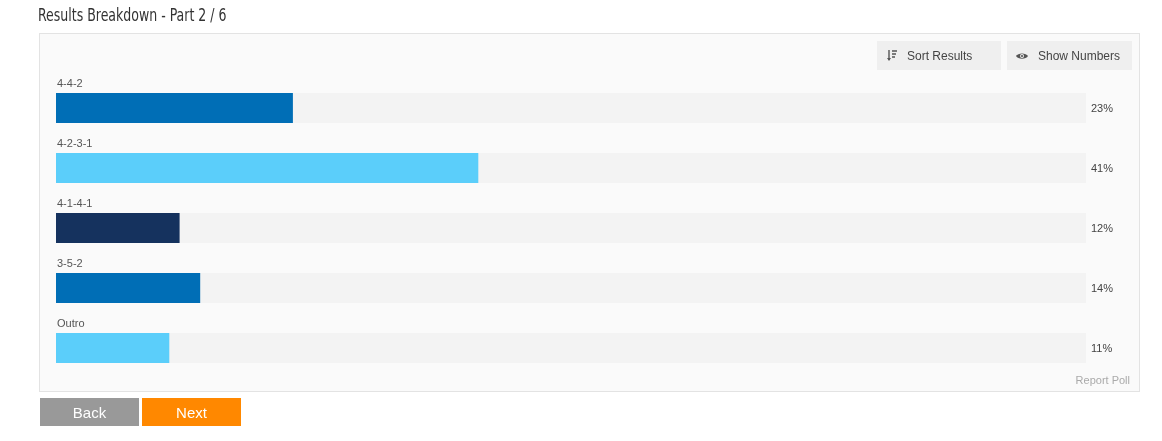 The image size is (1162, 441). Describe the element at coordinates (1102, 228) in the screenshot. I see `data-label: 12%` at that location.